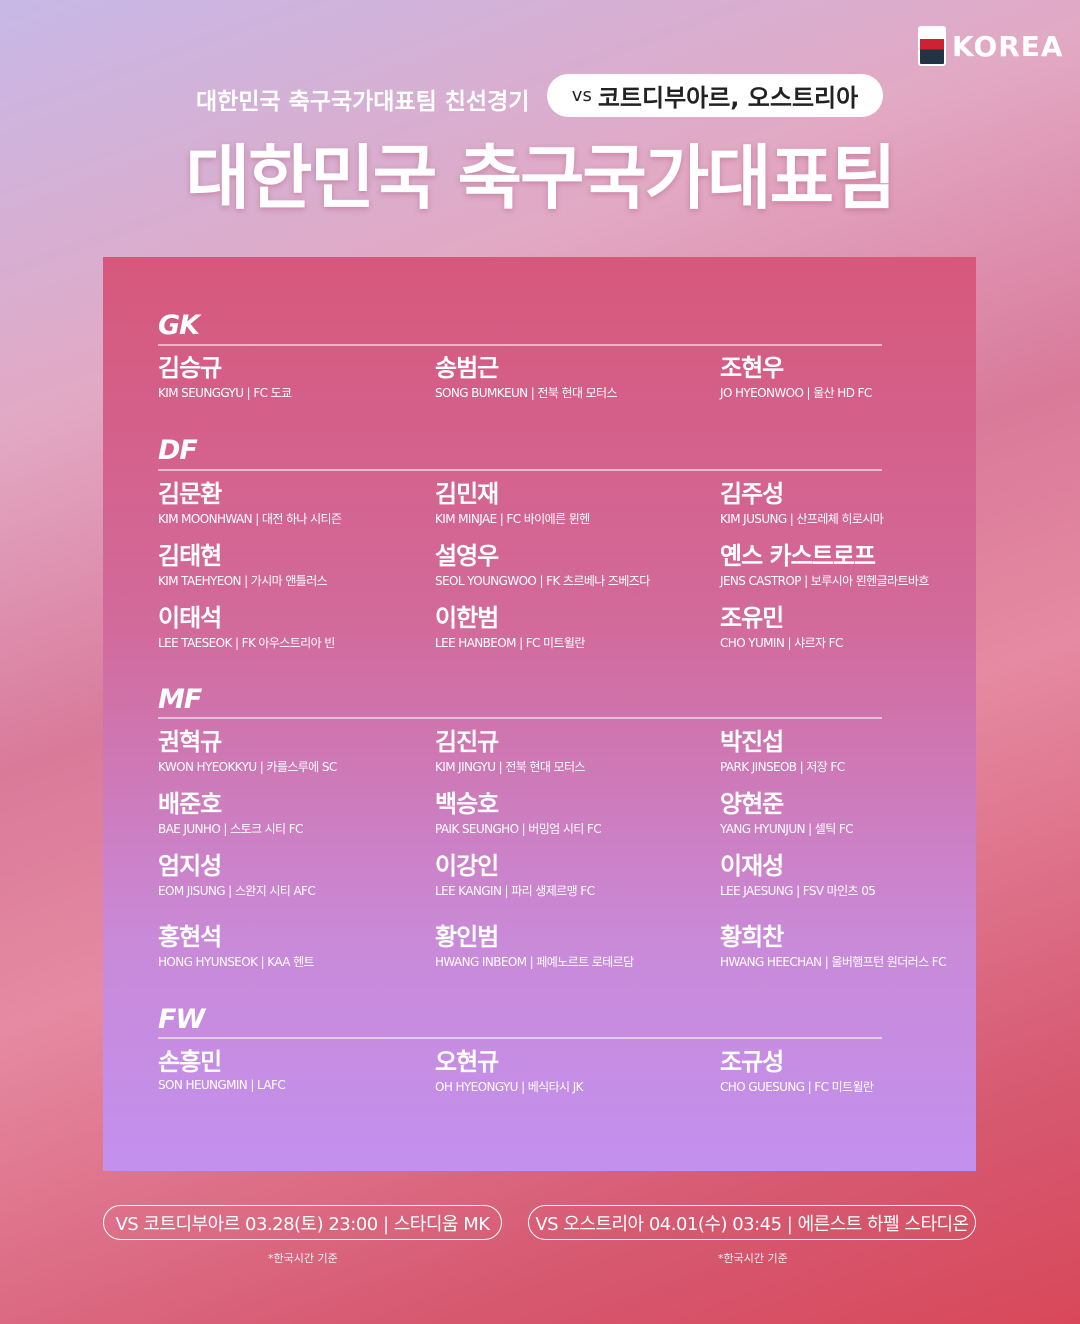 The height and width of the screenshot is (1324, 1080). Describe the element at coordinates (752, 368) in the screenshot. I see `player-name: 조현우` at that location.